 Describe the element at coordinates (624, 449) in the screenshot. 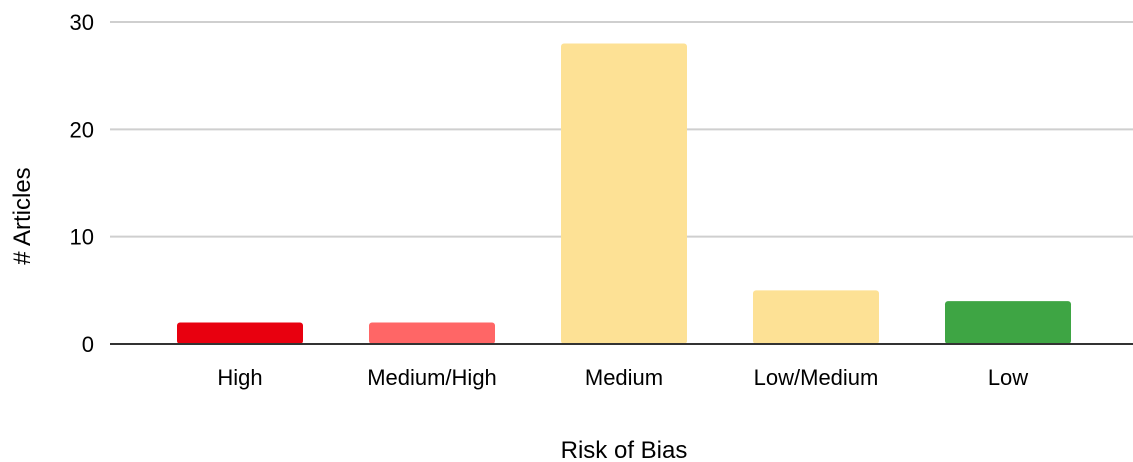

I see `x-axis-title: Risk of Bias` at that location.